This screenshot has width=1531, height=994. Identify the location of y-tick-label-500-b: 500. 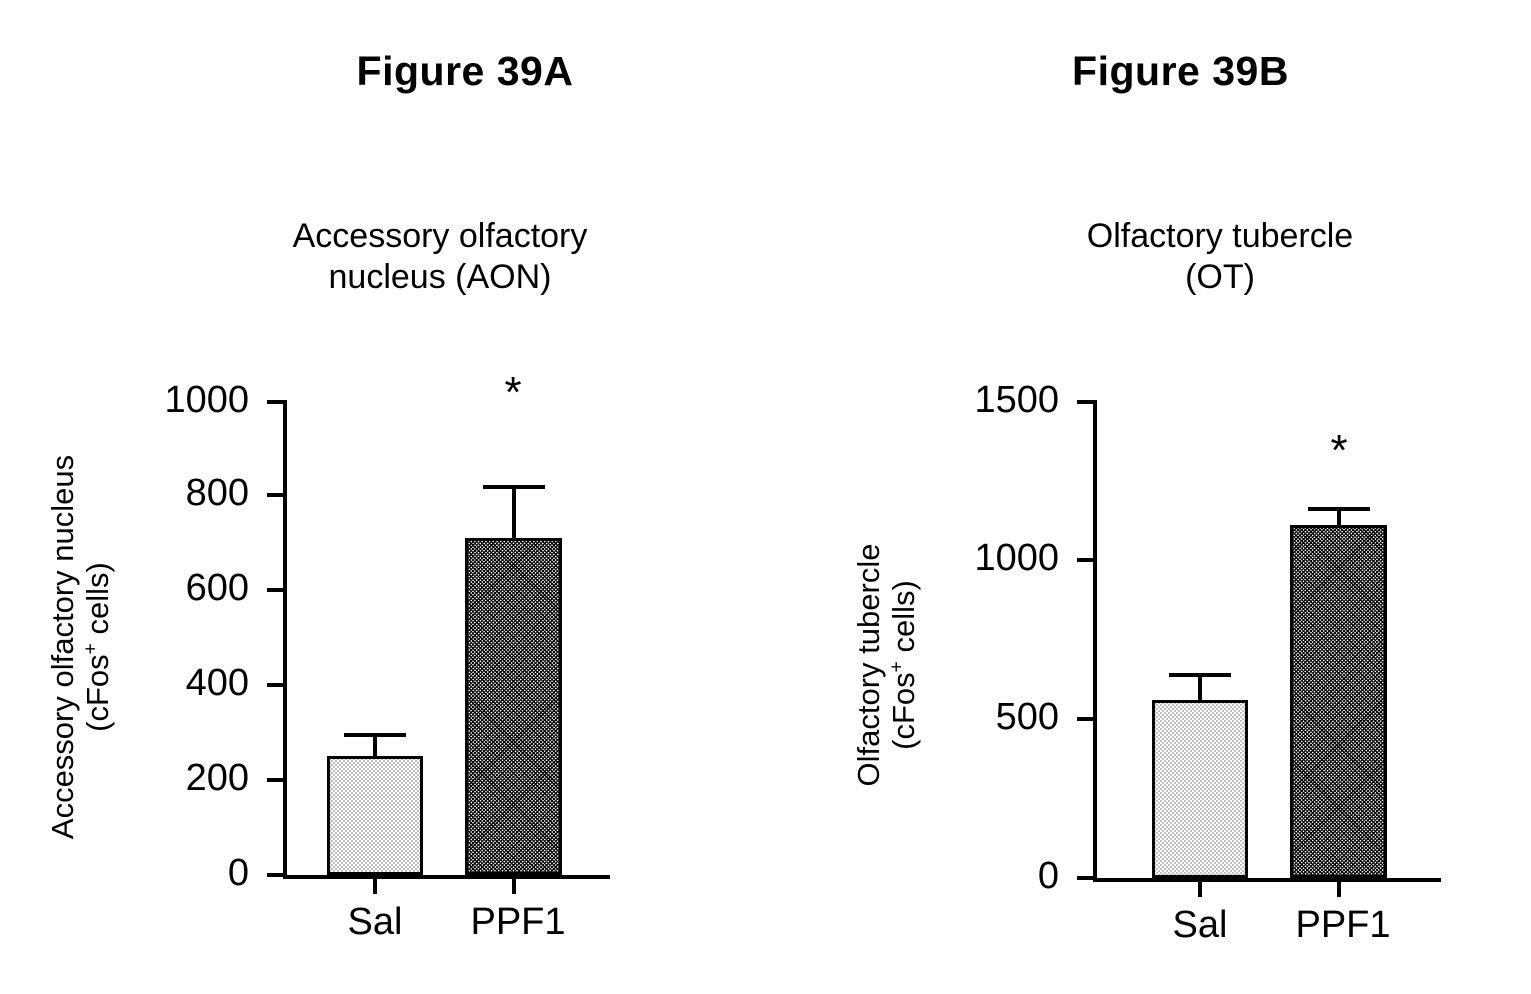
(1027, 717).